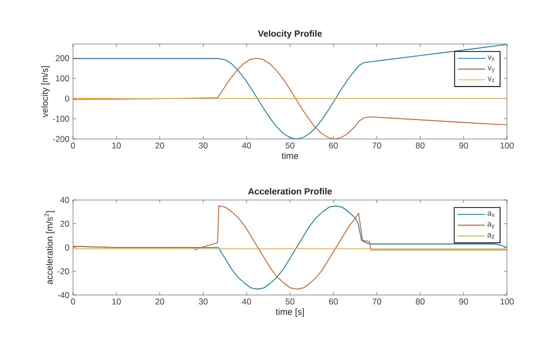 This screenshot has height=337, width=560. I want to click on y-axis-title: velocity [m/s], so click(45, 92).